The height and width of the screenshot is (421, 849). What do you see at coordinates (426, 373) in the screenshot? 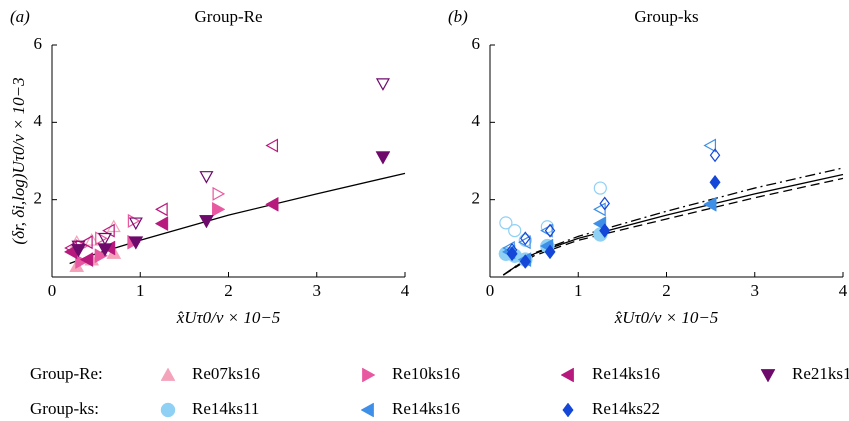
I see `legend-label: Re10ks16` at bounding box center [426, 373].